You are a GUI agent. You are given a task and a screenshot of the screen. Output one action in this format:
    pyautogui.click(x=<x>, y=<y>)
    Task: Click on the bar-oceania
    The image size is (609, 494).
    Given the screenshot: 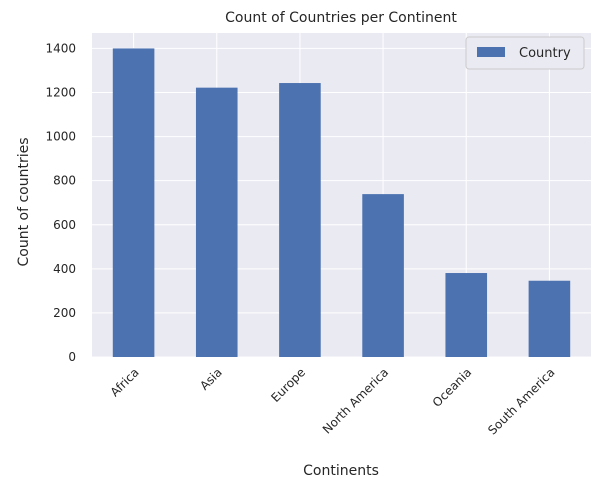 What is the action you would take?
    pyautogui.click(x=466, y=315)
    